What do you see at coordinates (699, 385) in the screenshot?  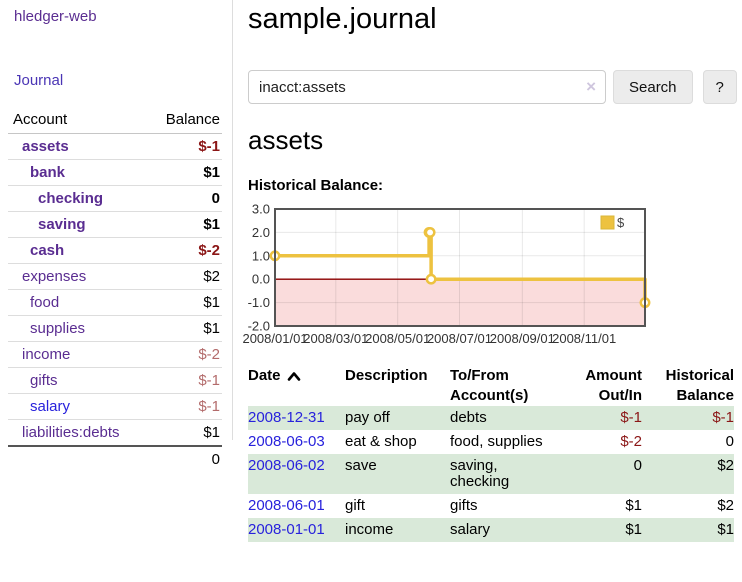 I see `register-header-historical: Historical Balance` at bounding box center [699, 385].